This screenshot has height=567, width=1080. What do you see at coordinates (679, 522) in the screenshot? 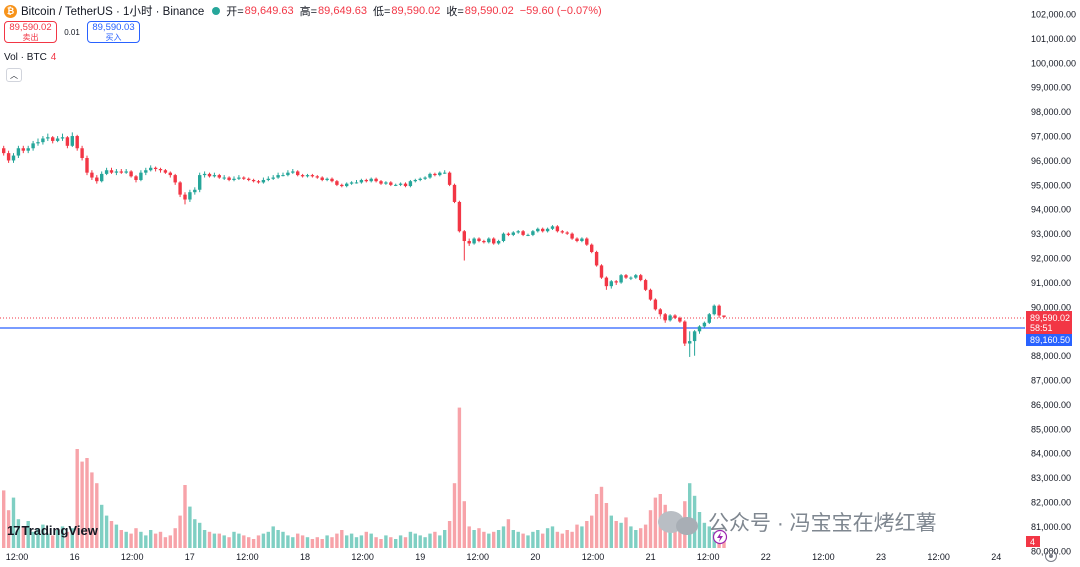
I see `wechat-icon` at bounding box center [679, 522].